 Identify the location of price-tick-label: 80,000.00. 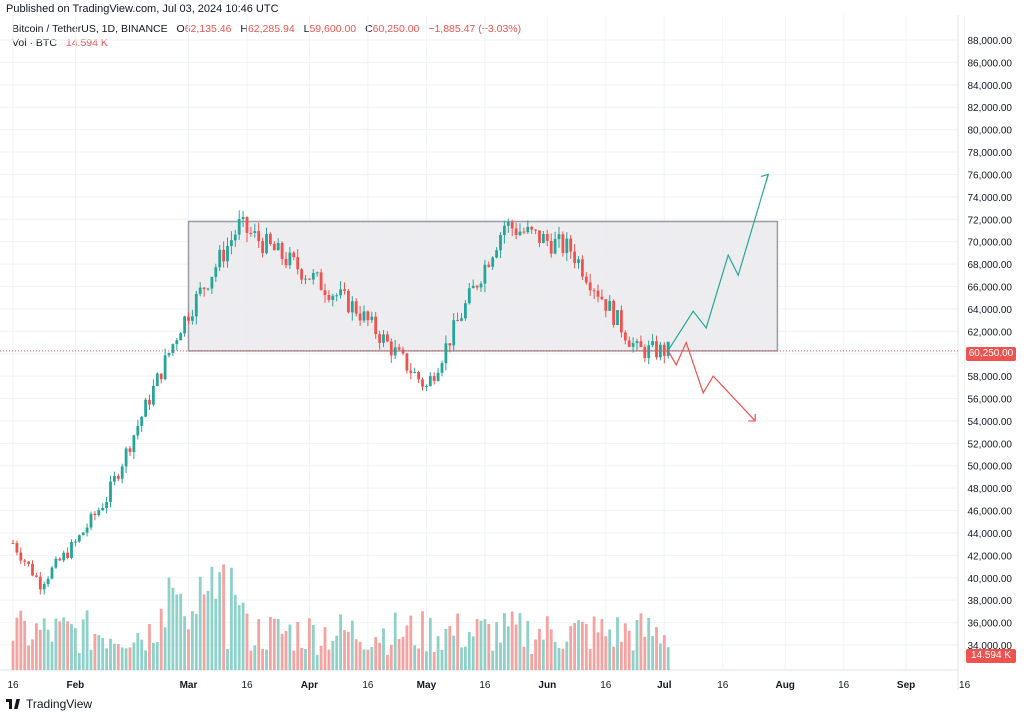
(990, 131).